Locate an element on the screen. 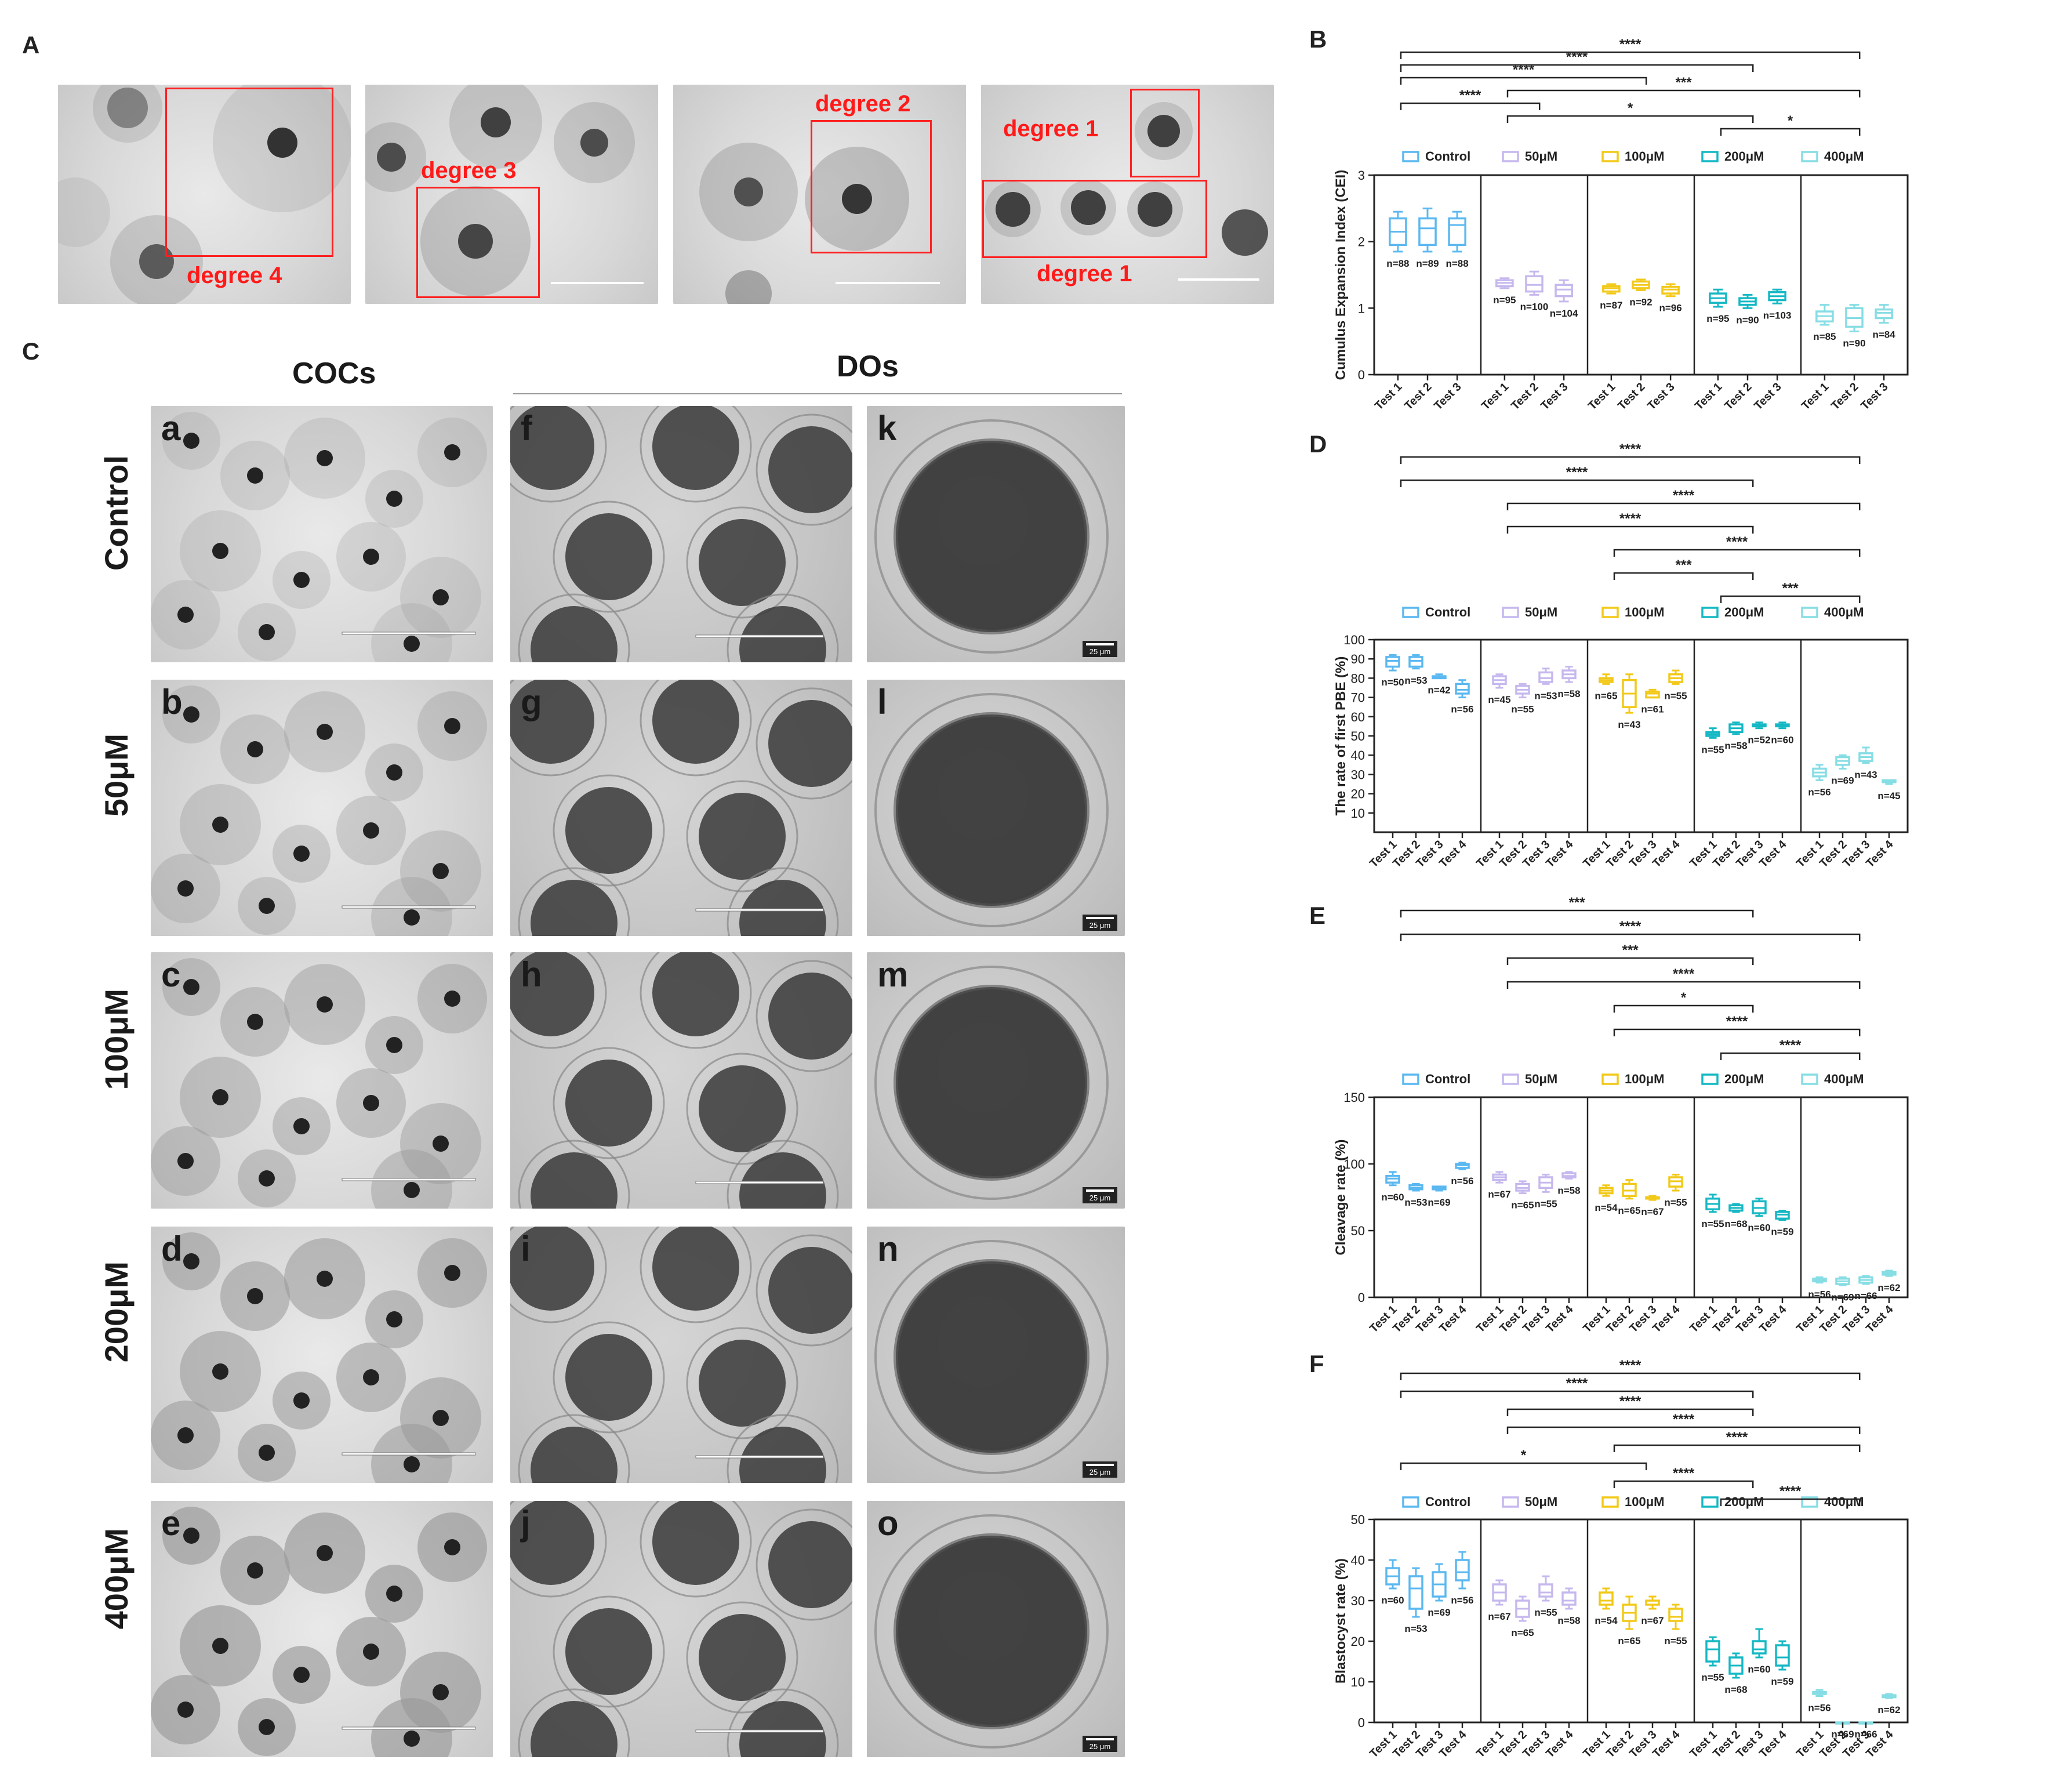 Image resolution: width=2052 pixels, height=1792 pixels. panel-letter-e: E is located at coordinates (1317, 915).